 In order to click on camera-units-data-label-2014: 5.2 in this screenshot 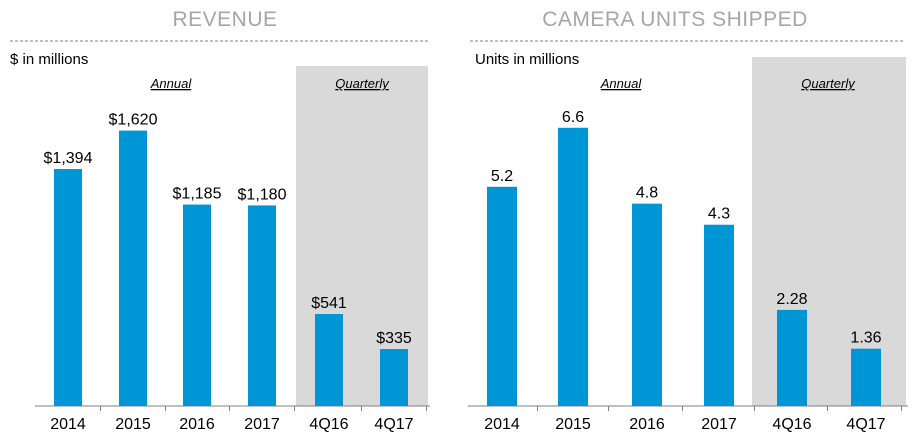, I will do `click(502, 176)`.